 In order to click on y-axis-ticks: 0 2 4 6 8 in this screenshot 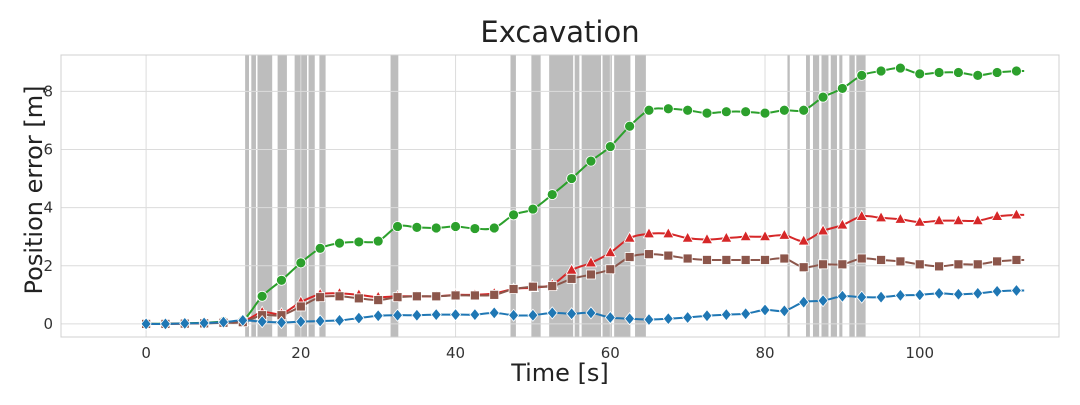, I will do `click(48, 207)`.